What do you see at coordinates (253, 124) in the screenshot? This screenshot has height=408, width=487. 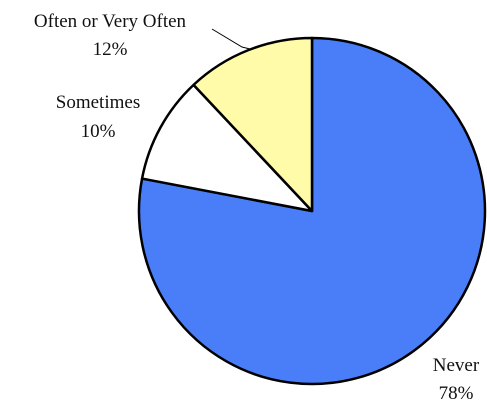 I see `pie-slice-often-or-very-often` at bounding box center [253, 124].